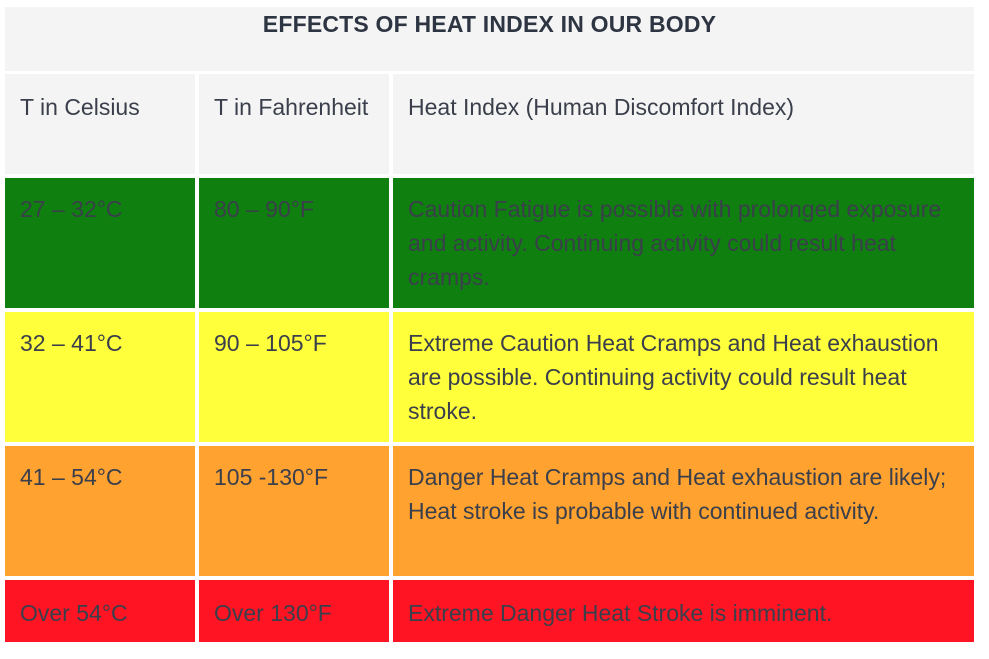 The height and width of the screenshot is (659, 989). I want to click on cell-fahrenheit: 105 -130°F, so click(296, 513).